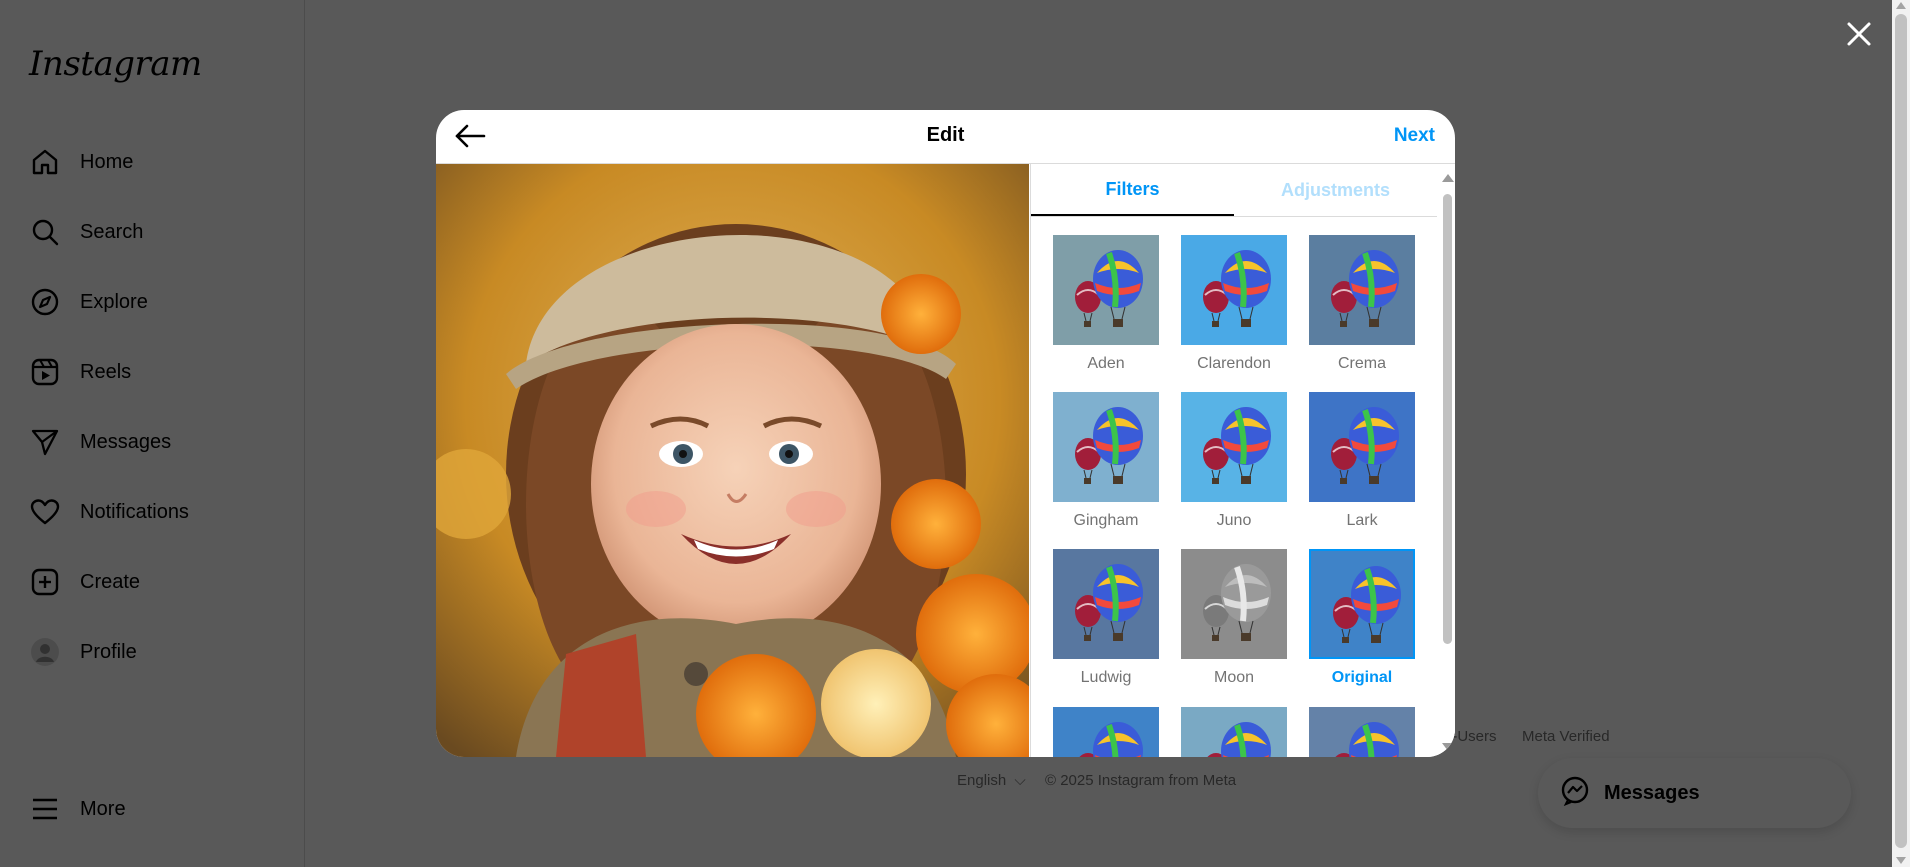 The height and width of the screenshot is (867, 1910). What do you see at coordinates (1234, 363) in the screenshot?
I see `filter-label: Clarendon` at bounding box center [1234, 363].